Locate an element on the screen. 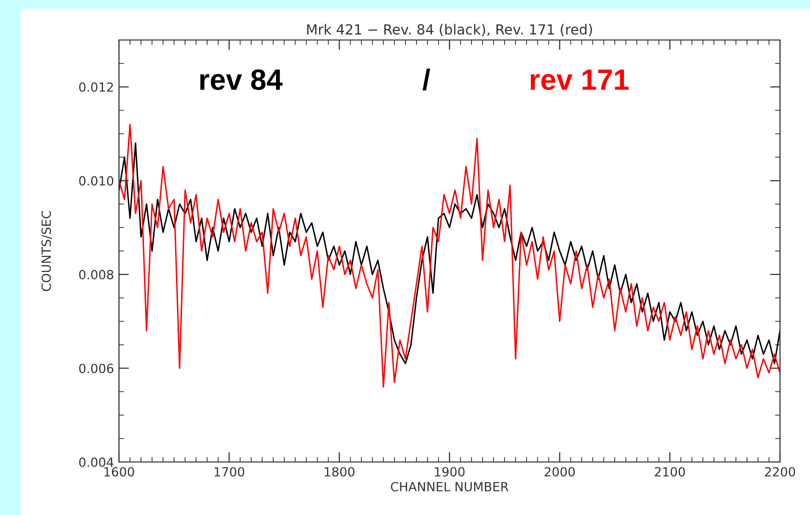  y-axis-title: COUNTS/SEC is located at coordinates (46, 251).